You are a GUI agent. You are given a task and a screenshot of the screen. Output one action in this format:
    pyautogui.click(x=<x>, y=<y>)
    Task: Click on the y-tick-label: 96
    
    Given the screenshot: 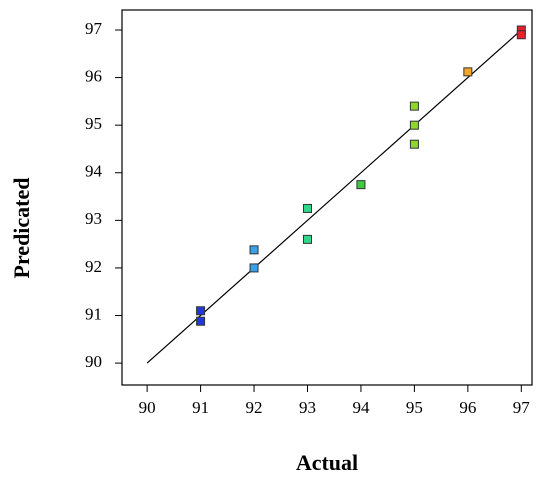 What is the action you would take?
    pyautogui.click(x=93, y=75)
    